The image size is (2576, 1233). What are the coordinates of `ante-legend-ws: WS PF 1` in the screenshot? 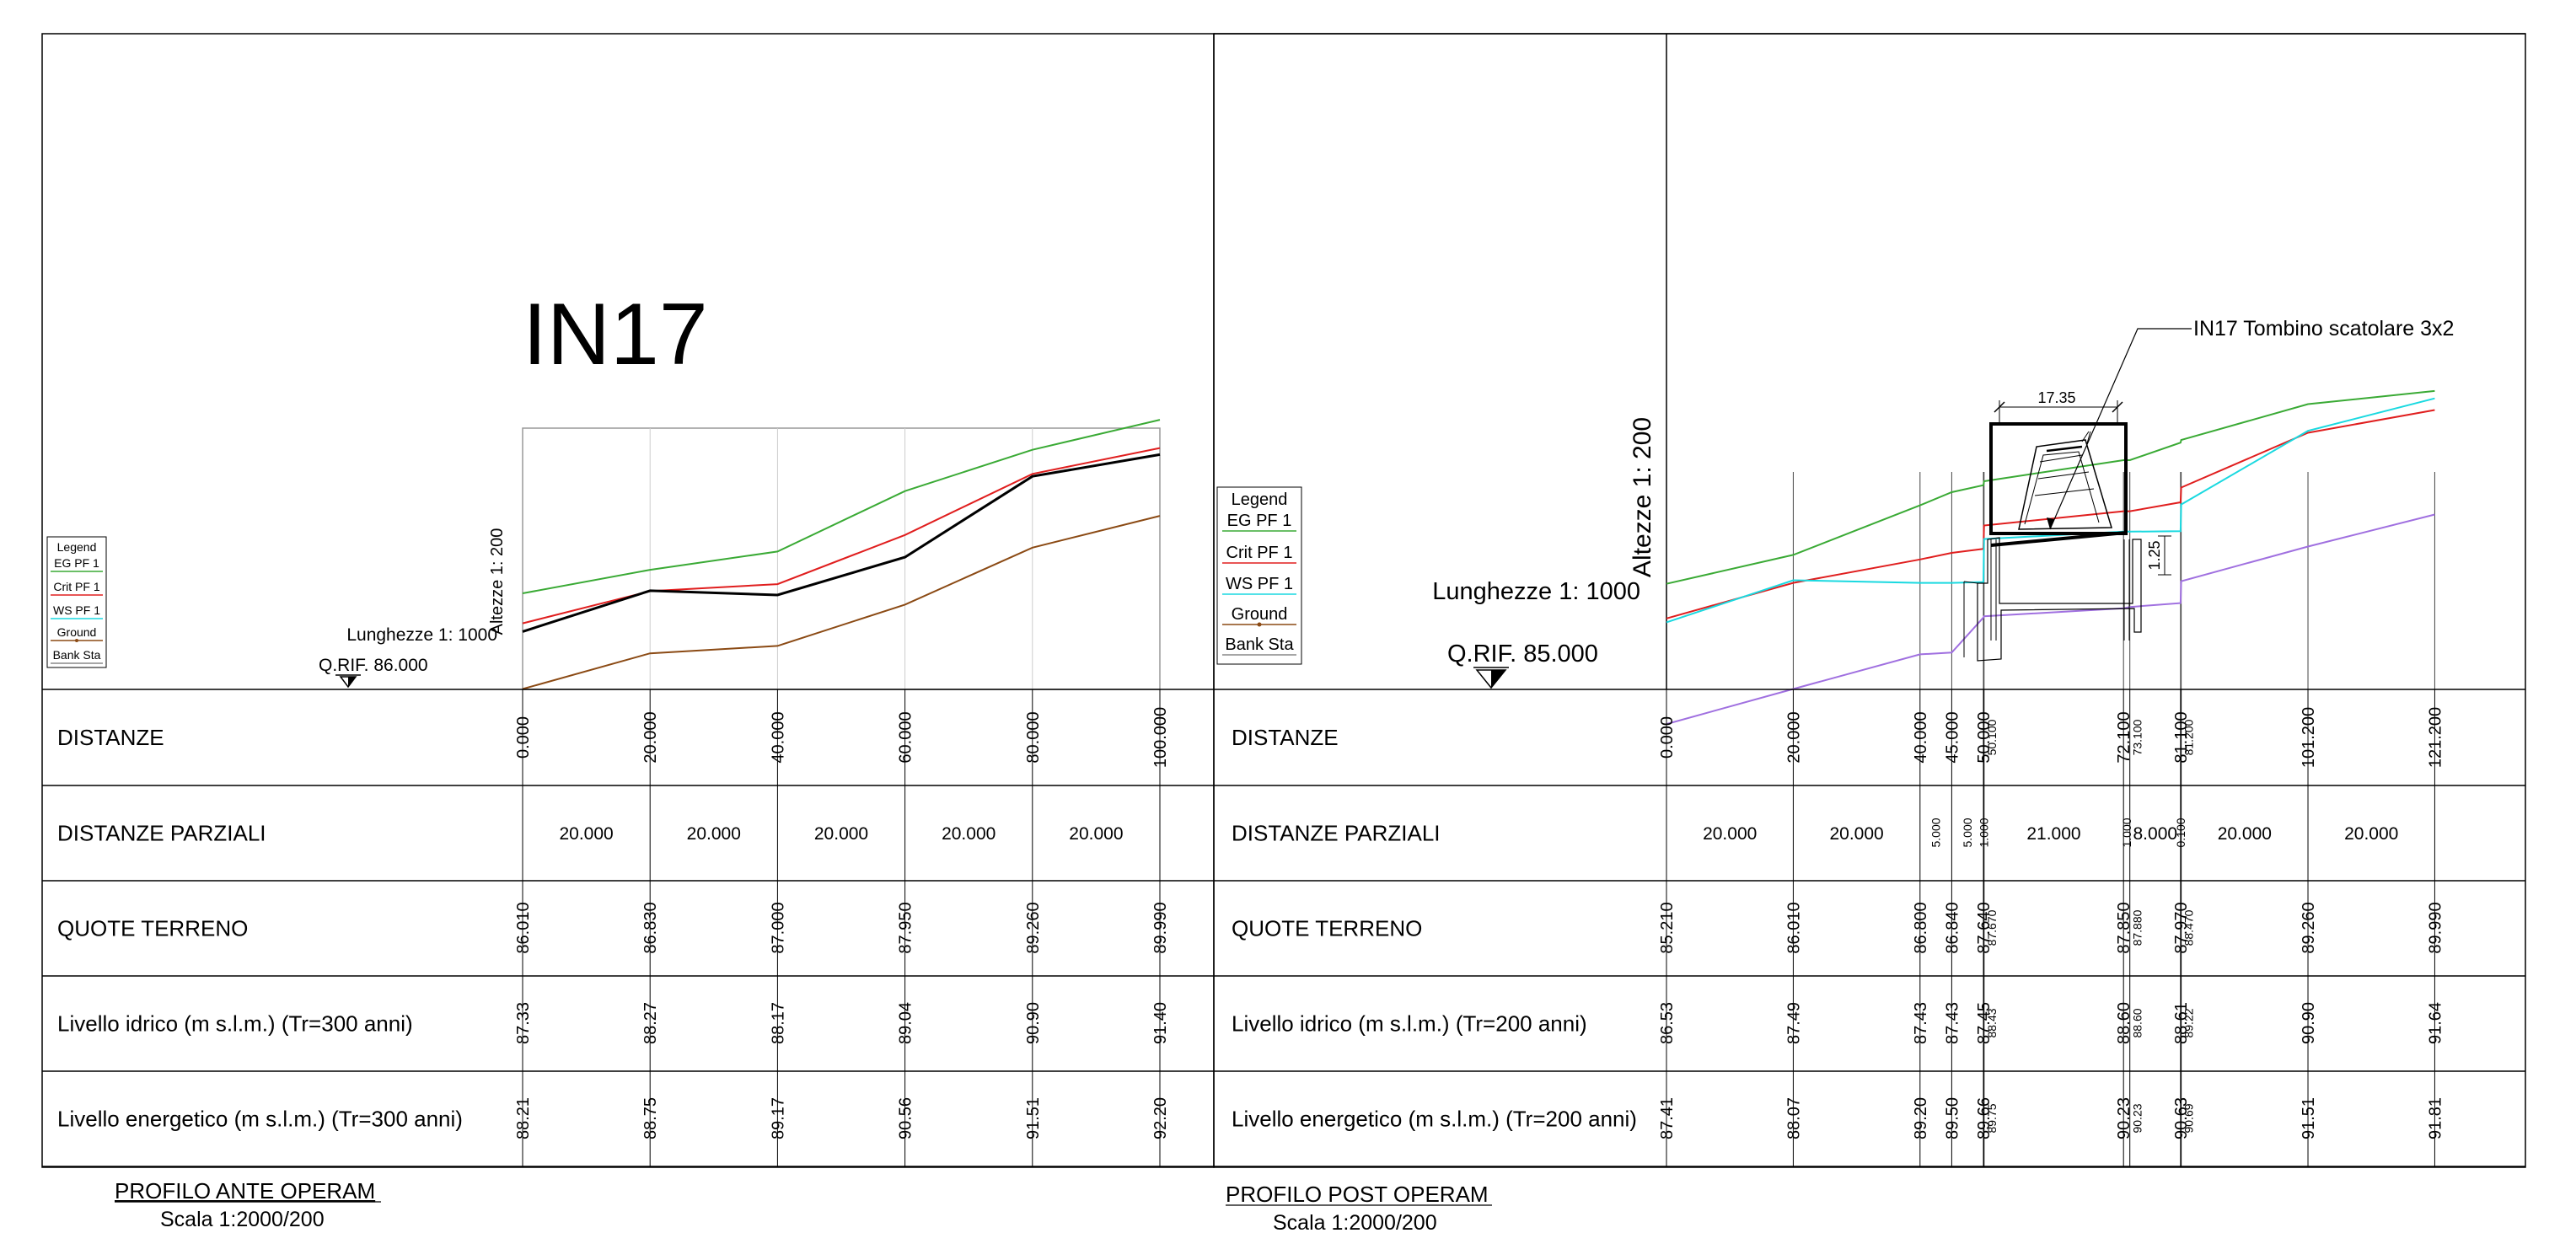 It's located at (76, 610).